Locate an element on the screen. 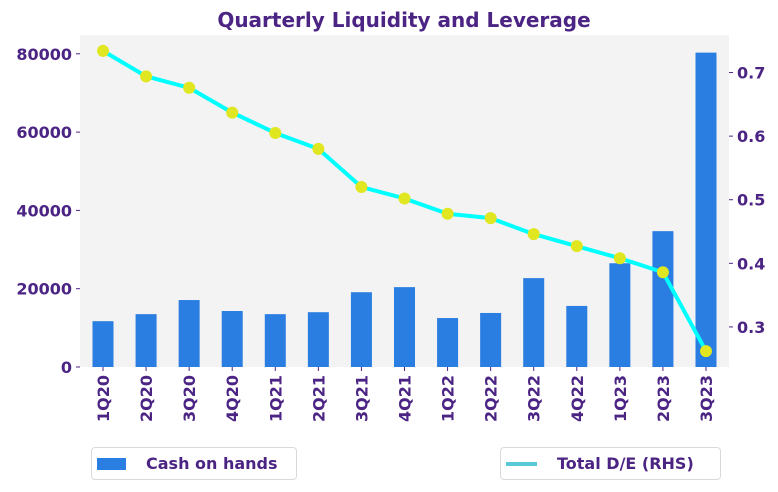  right-axis: 0.3 0.4 0.5 0.6 0.7 is located at coordinates (747, 200).